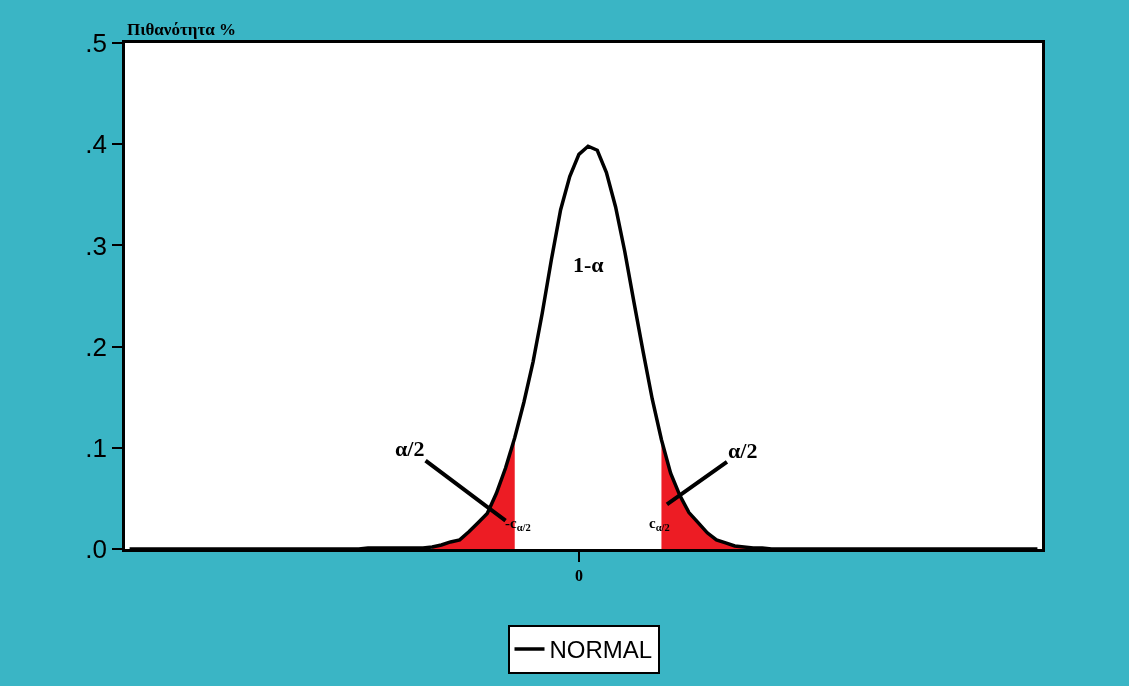 The height and width of the screenshot is (686, 1129). What do you see at coordinates (96, 549) in the screenshot?
I see `y-tick-label: .0` at bounding box center [96, 549].